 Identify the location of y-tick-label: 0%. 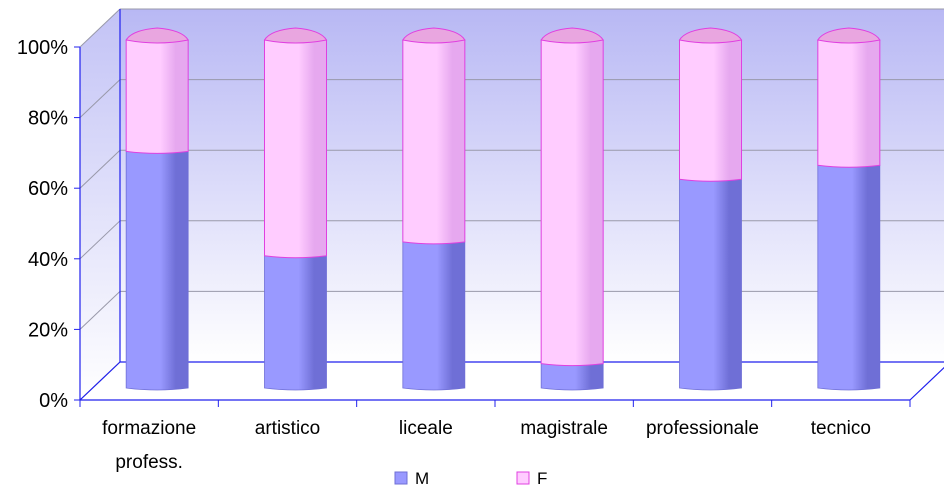
(53, 401).